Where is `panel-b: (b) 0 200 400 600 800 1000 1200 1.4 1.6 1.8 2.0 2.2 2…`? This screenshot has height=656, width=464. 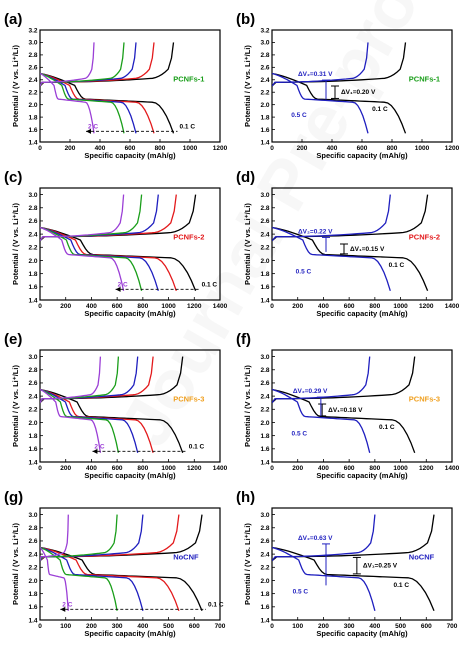
panel-b: (b) 0 200 400 600 800 1000 1200 1.4 1.6 1.8 2.0 2.2 2… is located at coordinates (348, 85).